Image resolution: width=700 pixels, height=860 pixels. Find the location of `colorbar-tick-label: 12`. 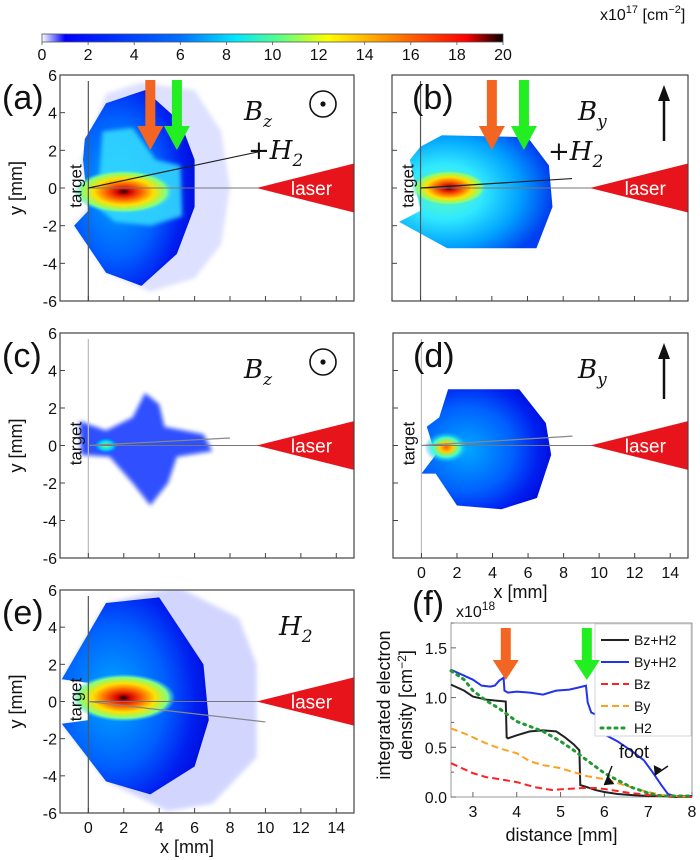

colorbar-tick-label: 12 is located at coordinates (319, 55).